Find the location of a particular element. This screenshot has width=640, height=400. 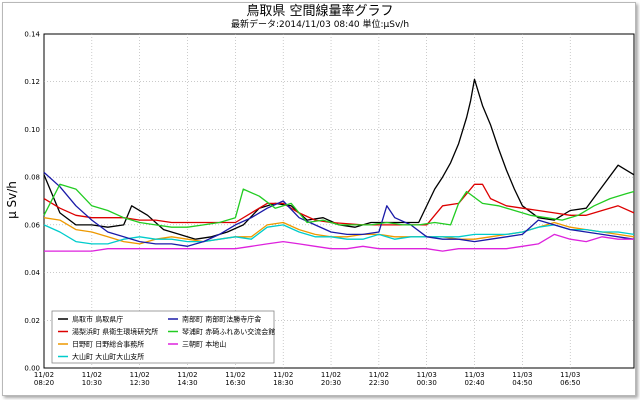

x-tick-time: 04:50 is located at coordinates (522, 383).